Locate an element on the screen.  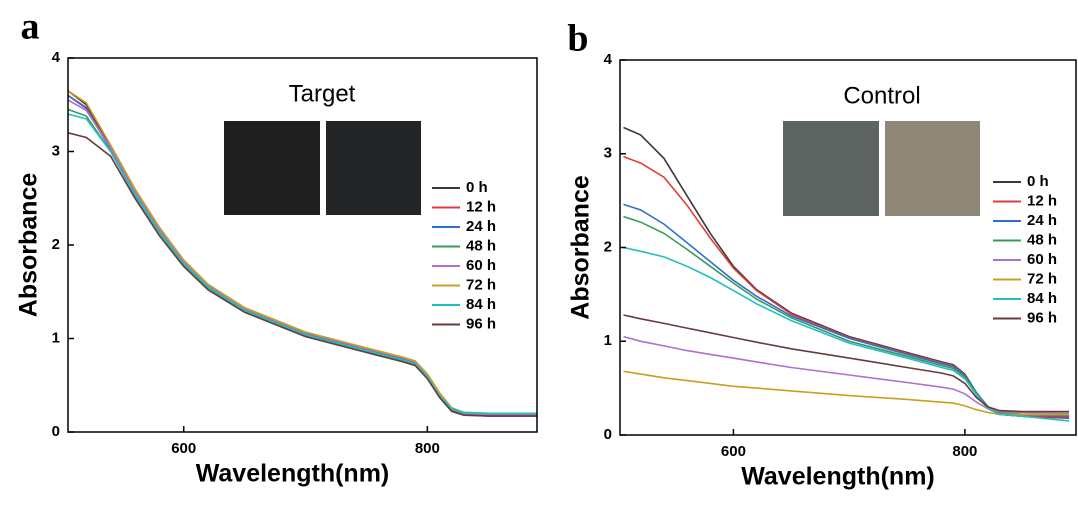
panel-label: a is located at coordinates (30, 27).